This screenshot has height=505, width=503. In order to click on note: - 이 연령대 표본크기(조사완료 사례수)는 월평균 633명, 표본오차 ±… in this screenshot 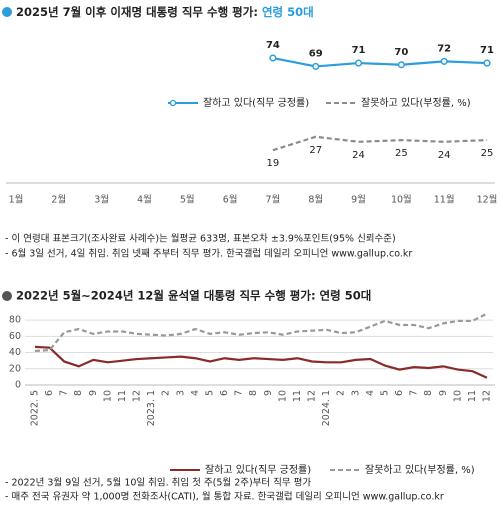, I will do `click(200, 239)`.